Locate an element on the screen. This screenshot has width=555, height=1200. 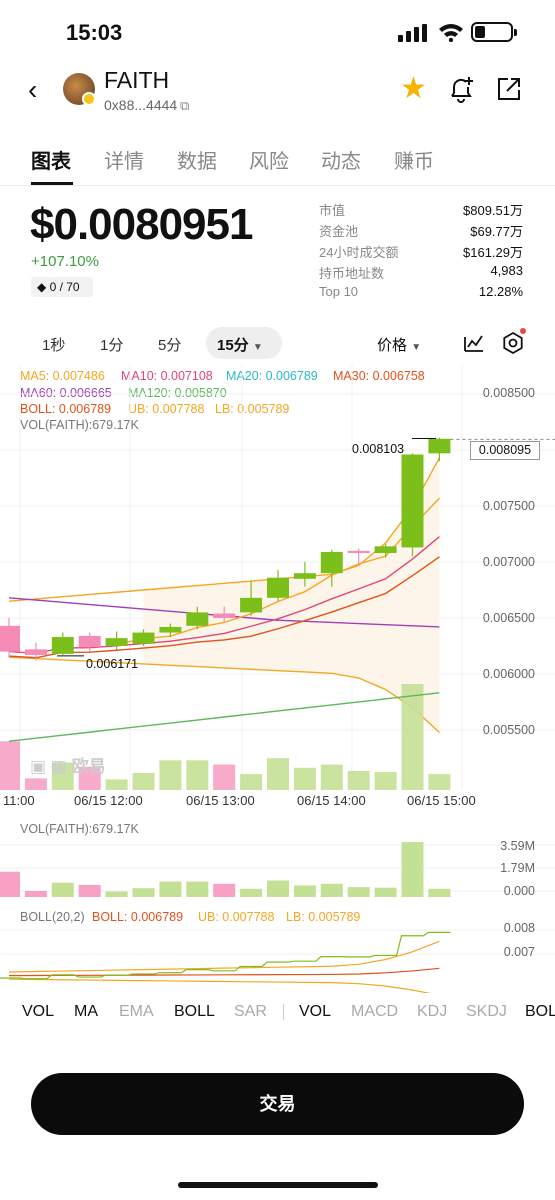
indicator-tab-skdj: SKDJ is located at coordinates (486, 1011).